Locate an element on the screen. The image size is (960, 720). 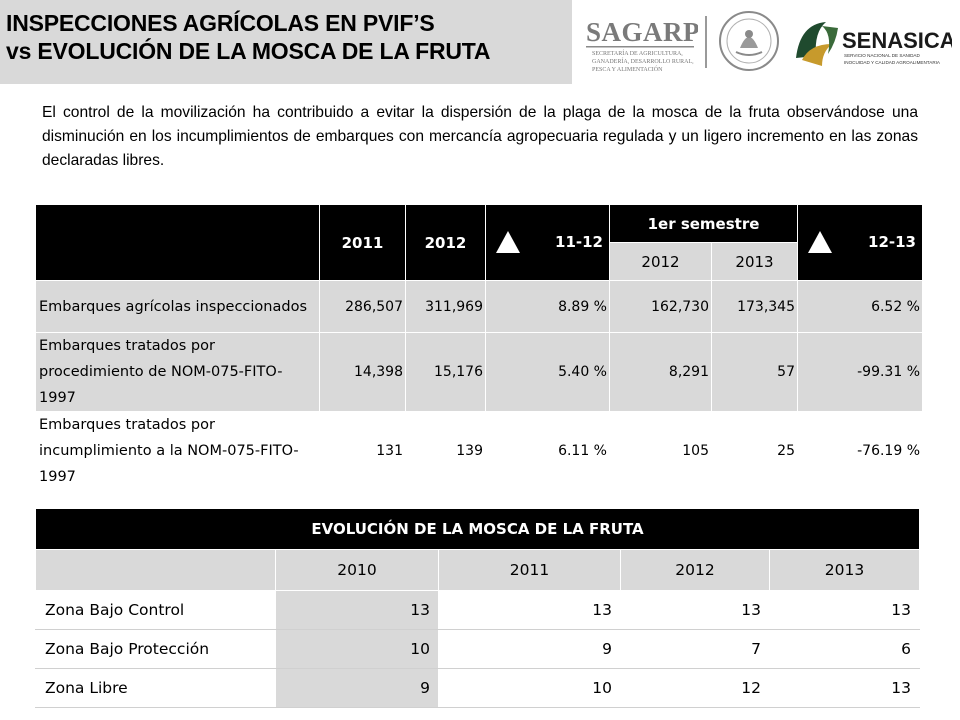
zone-label: Zona Libre is located at coordinates (155, 688).